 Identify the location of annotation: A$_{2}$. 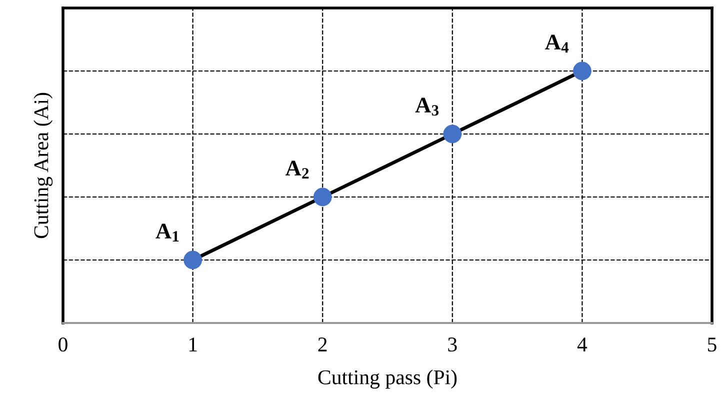
(297, 169).